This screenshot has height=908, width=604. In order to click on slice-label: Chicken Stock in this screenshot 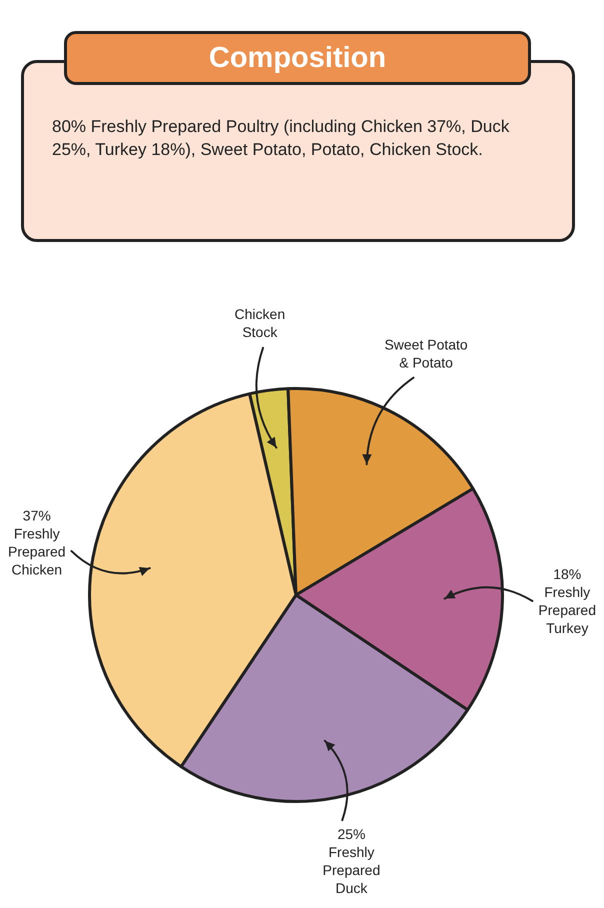, I will do `click(260, 323)`.